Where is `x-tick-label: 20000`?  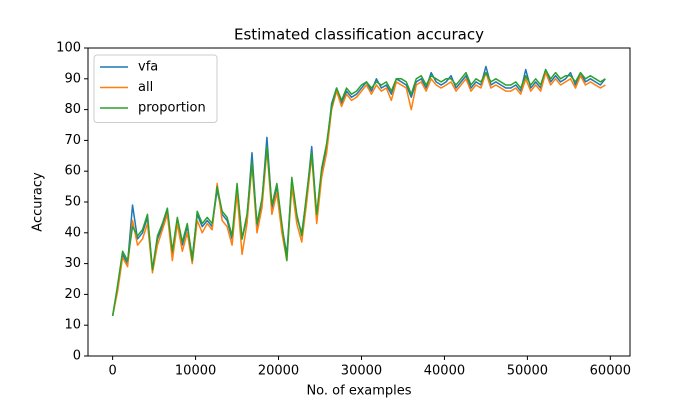
x-tick-label: 20000 is located at coordinates (278, 371).